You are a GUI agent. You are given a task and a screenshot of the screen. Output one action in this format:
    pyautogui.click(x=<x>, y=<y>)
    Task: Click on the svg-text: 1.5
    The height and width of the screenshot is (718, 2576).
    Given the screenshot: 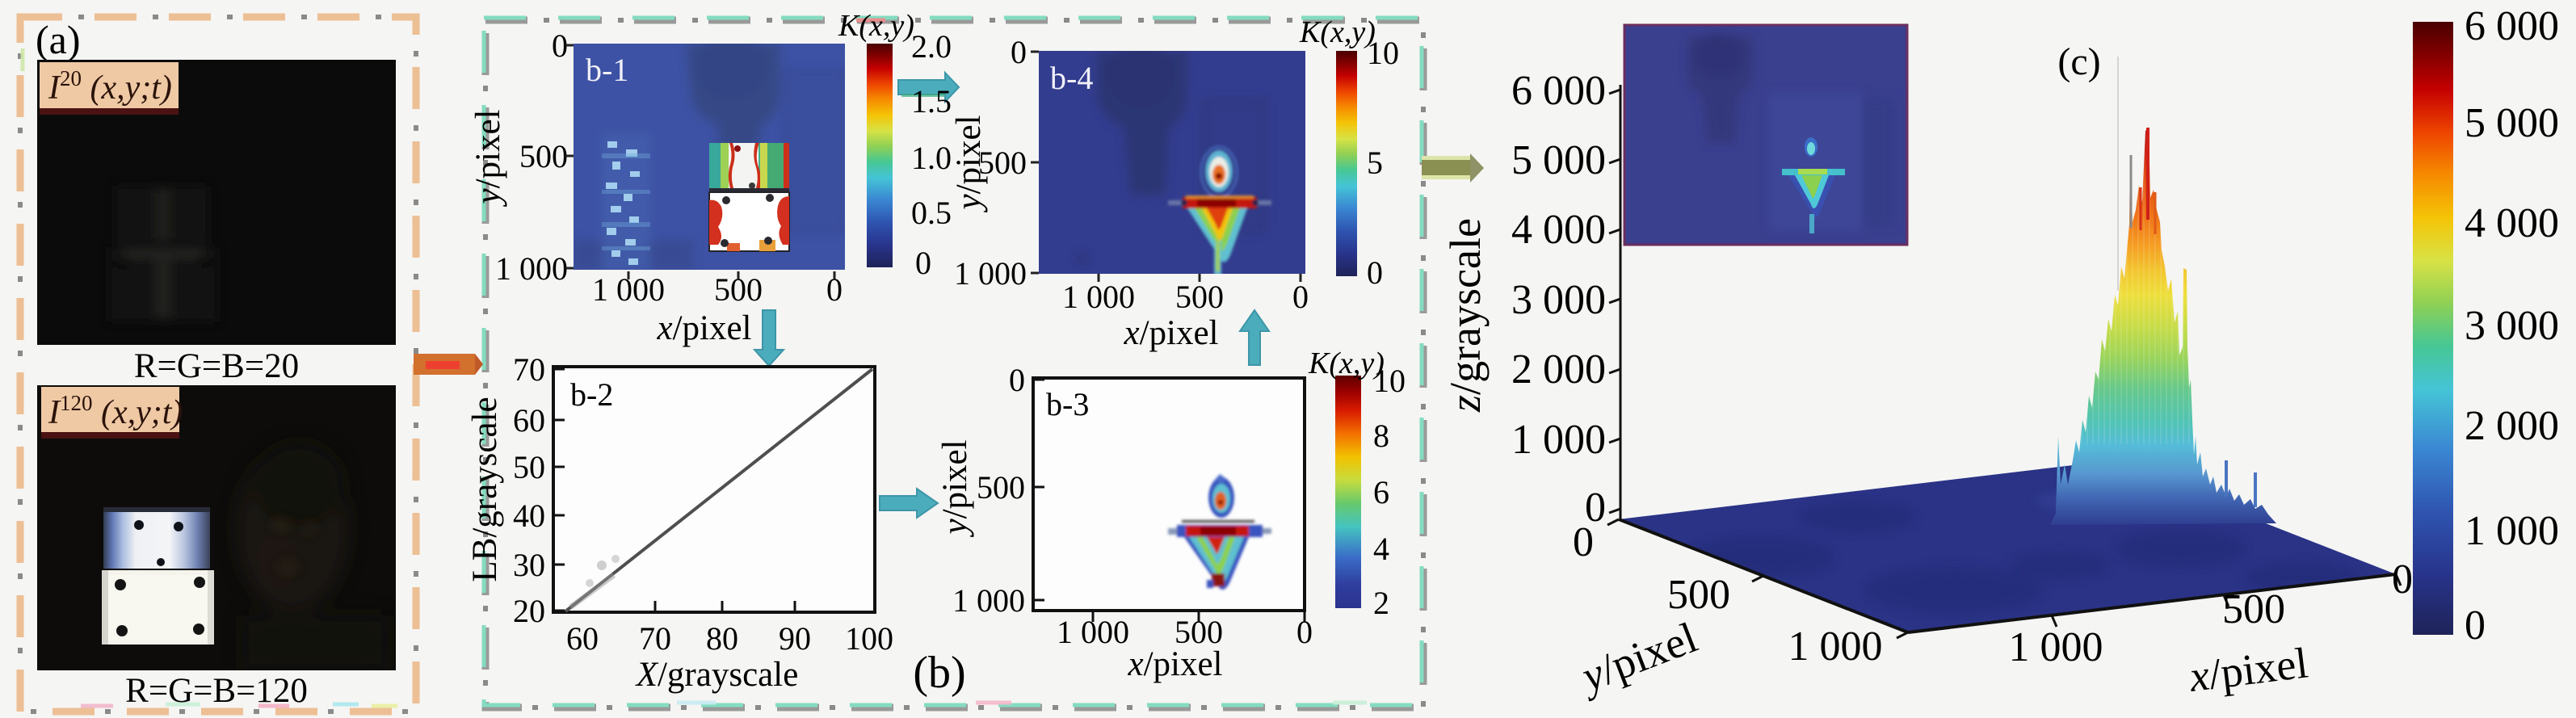 What is the action you would take?
    pyautogui.click(x=932, y=101)
    